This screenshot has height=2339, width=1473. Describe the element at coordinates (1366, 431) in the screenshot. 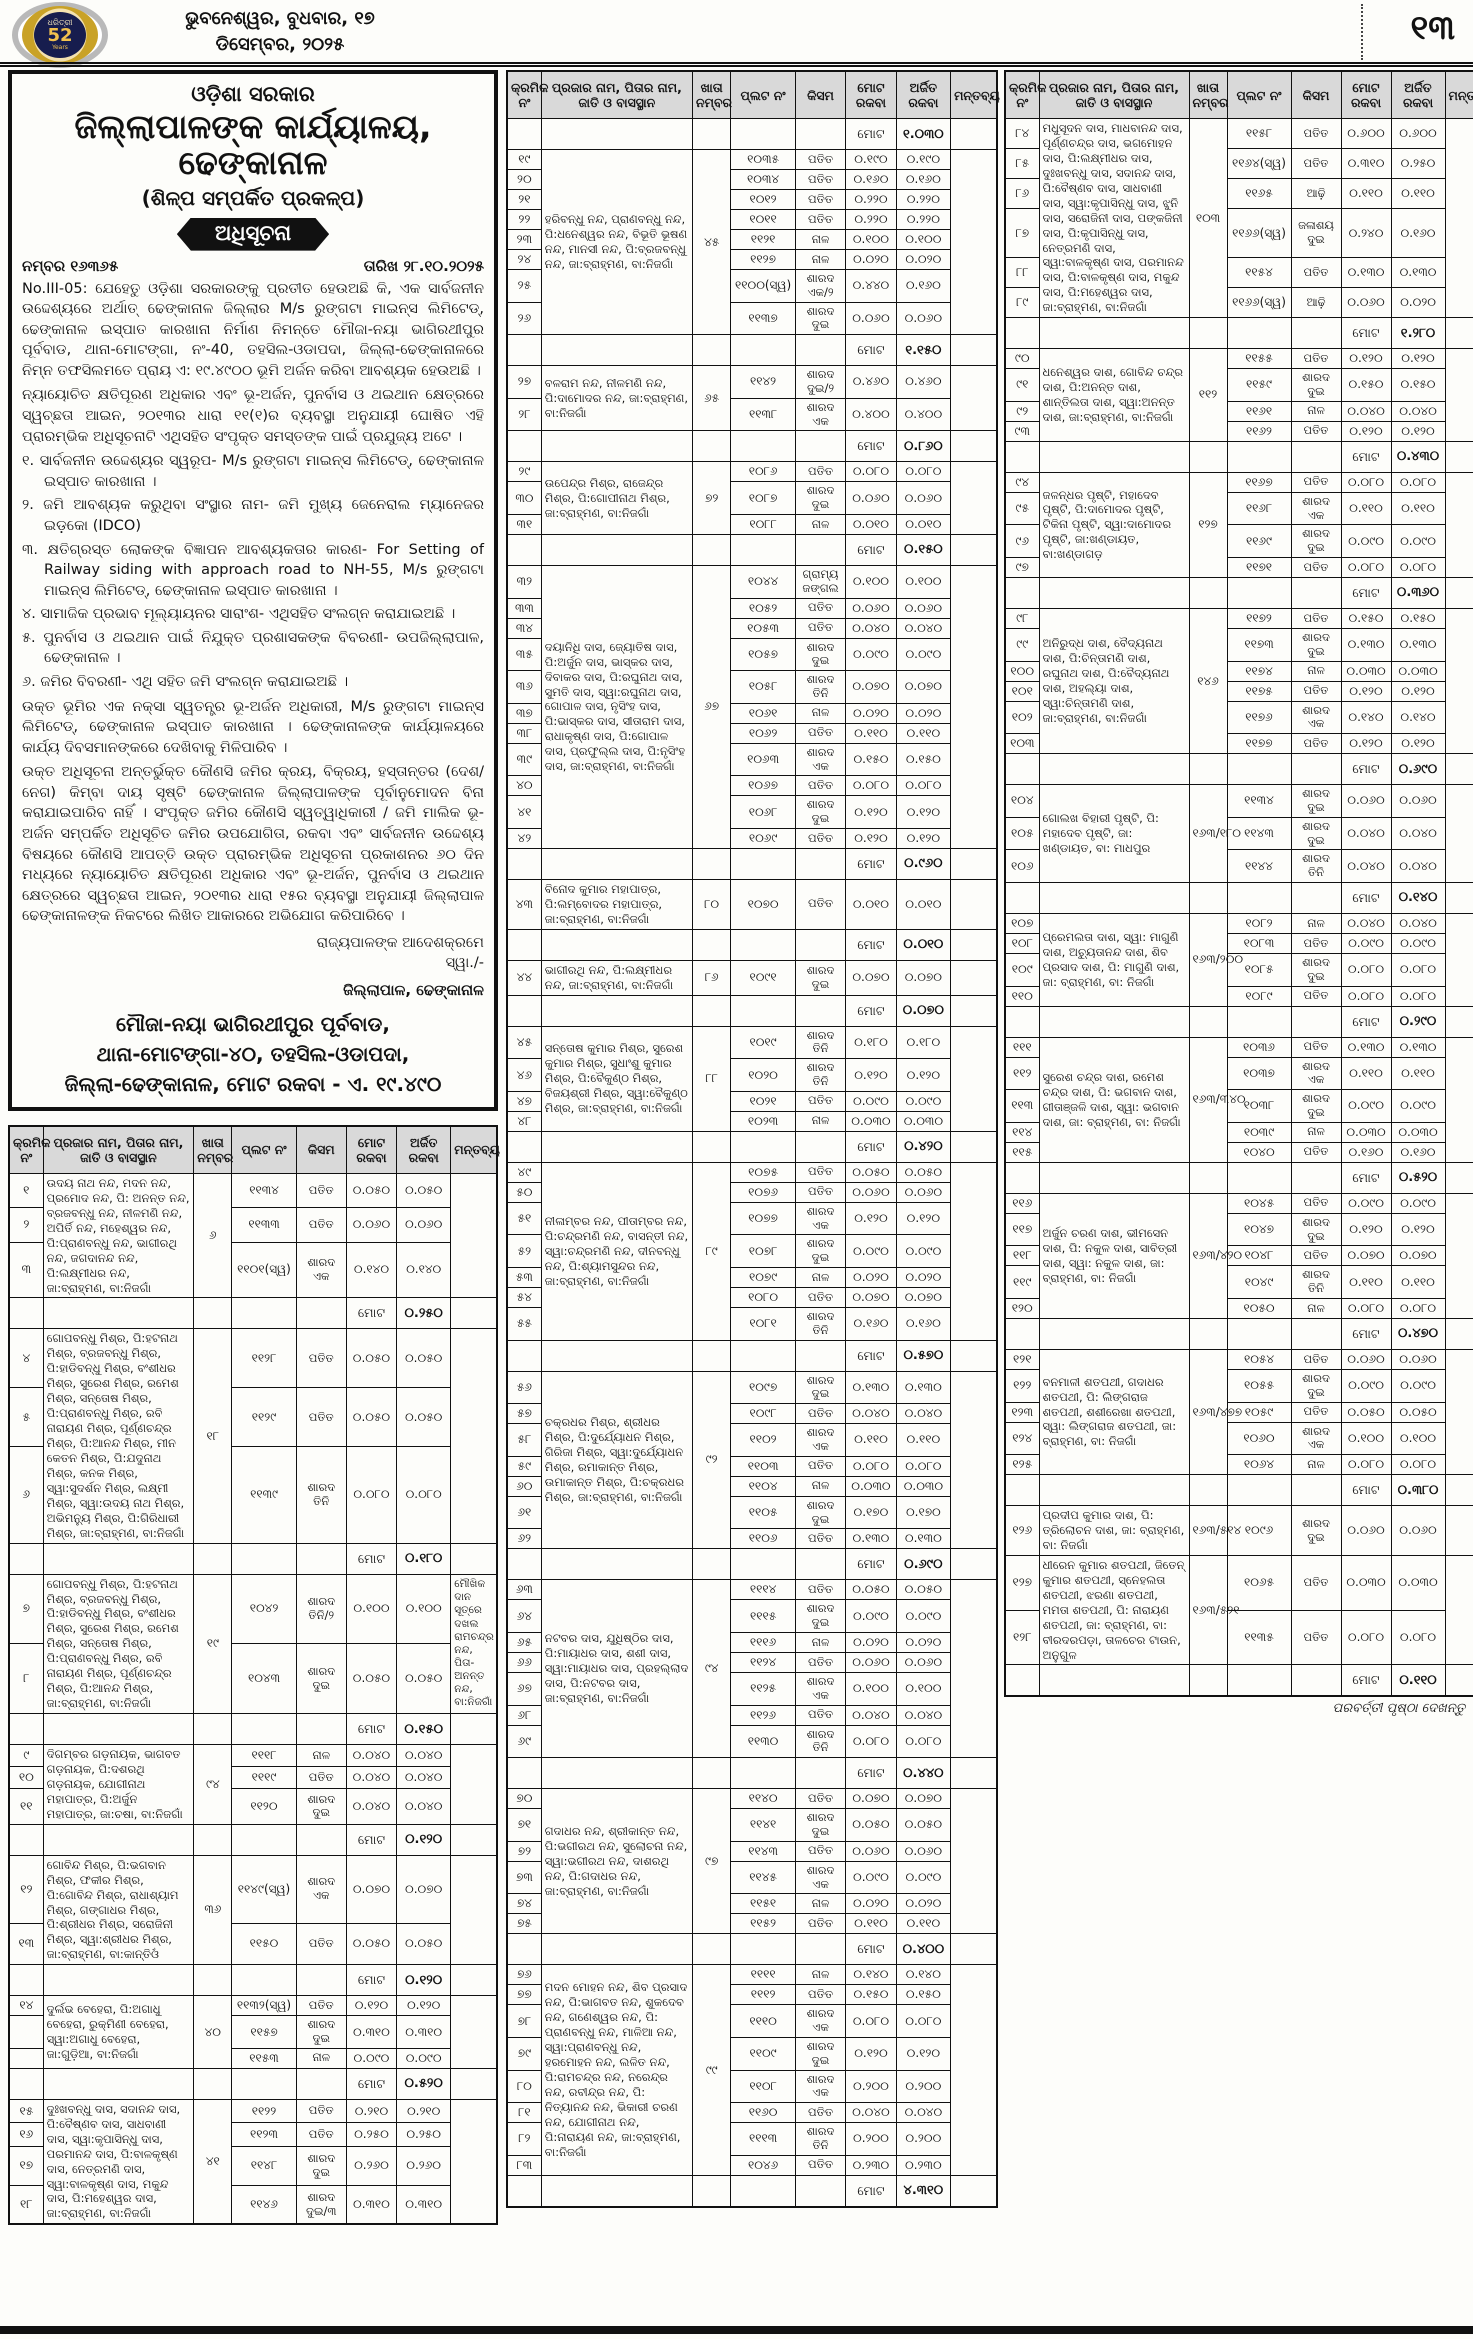

I see `cell-total-area: ୦.୧୨୦` at that location.